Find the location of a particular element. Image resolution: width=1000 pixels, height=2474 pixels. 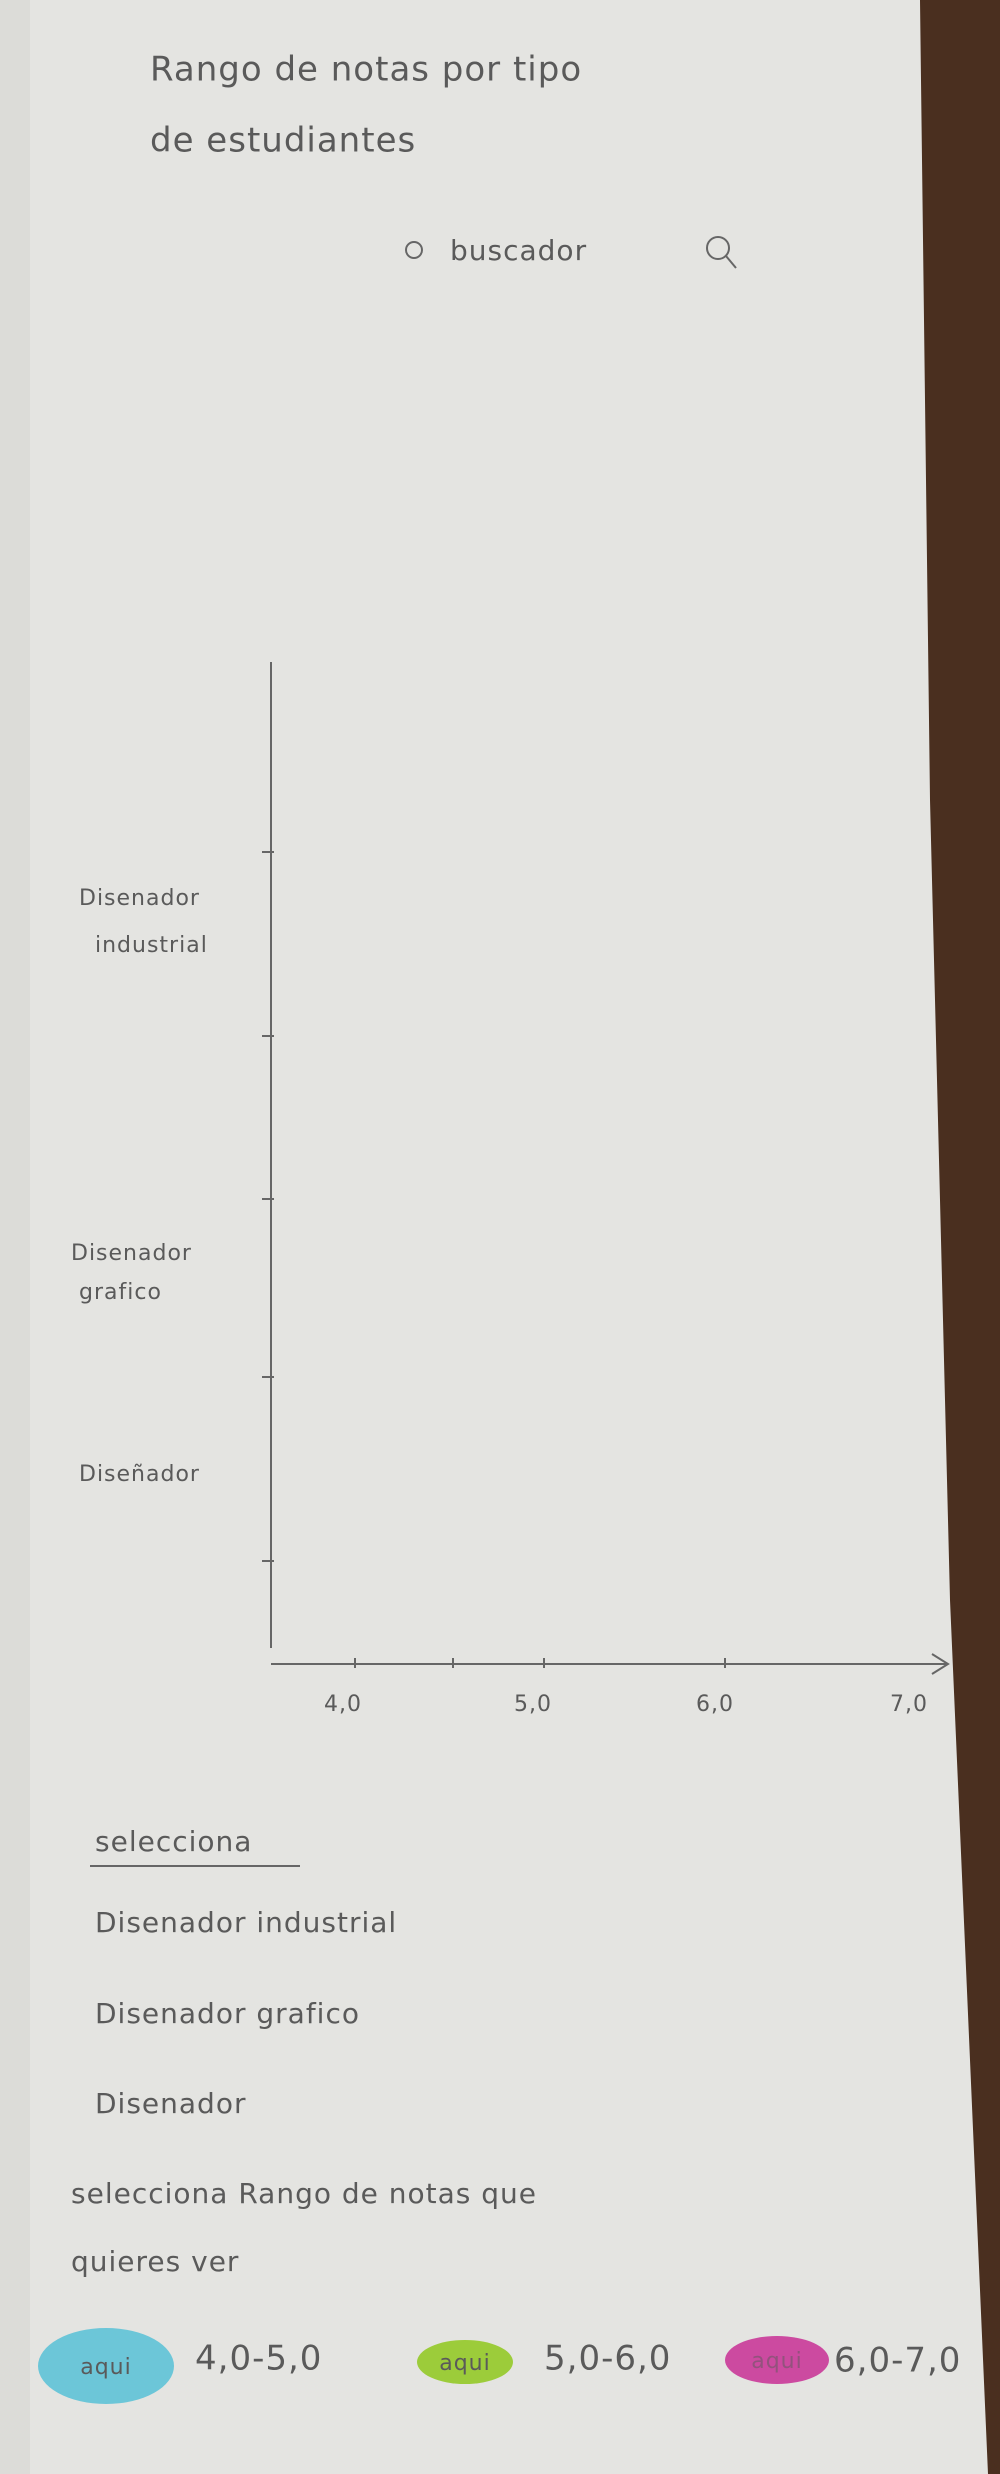

prompt: quieres ver is located at coordinates (155, 2261).